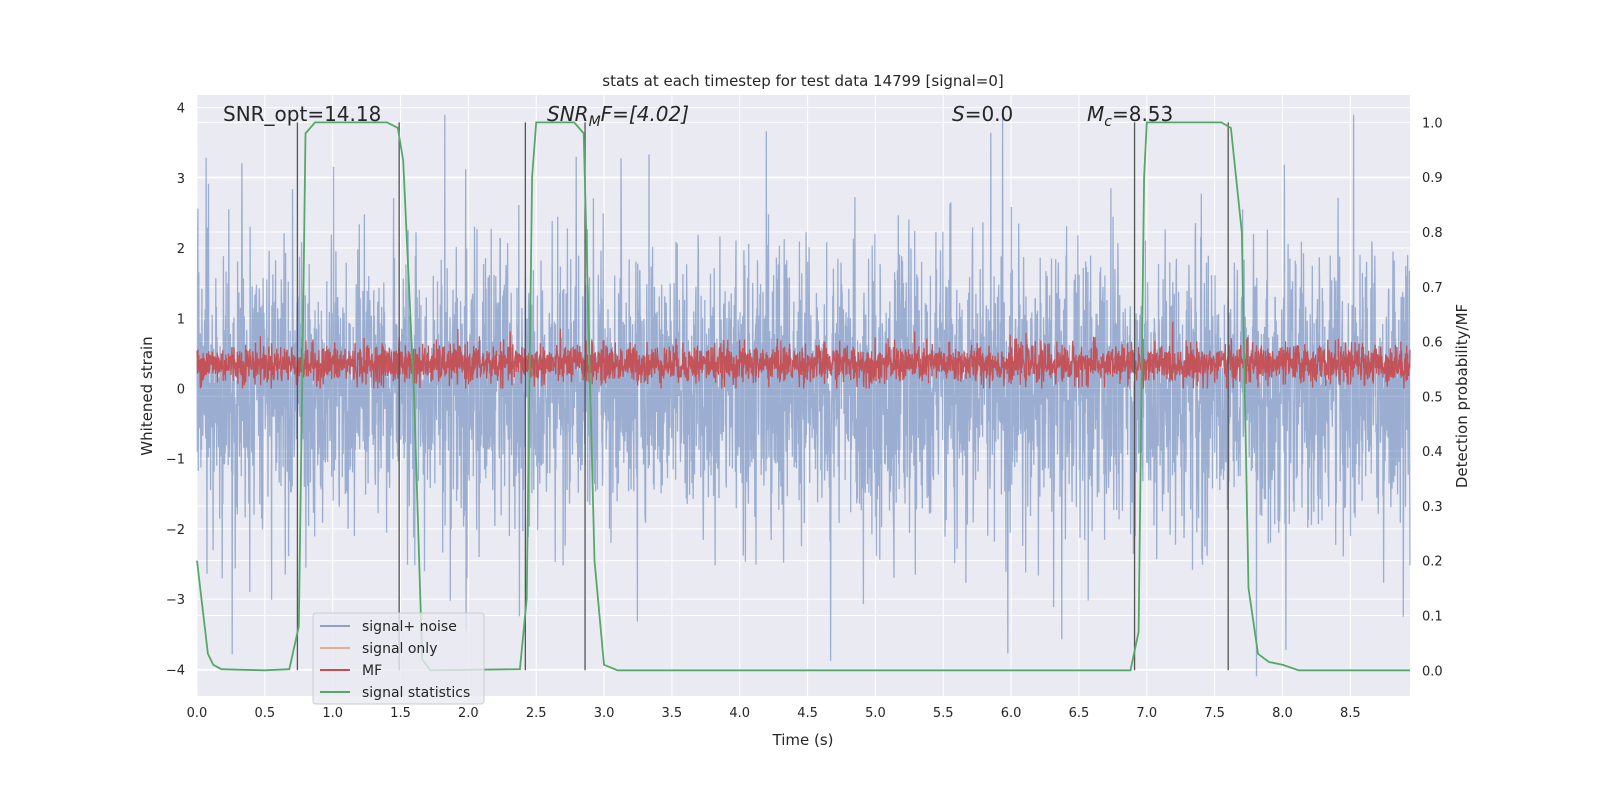 This screenshot has height=804, width=1600. What do you see at coordinates (604, 713) in the screenshot?
I see `x-tick-label: 3.0` at bounding box center [604, 713].